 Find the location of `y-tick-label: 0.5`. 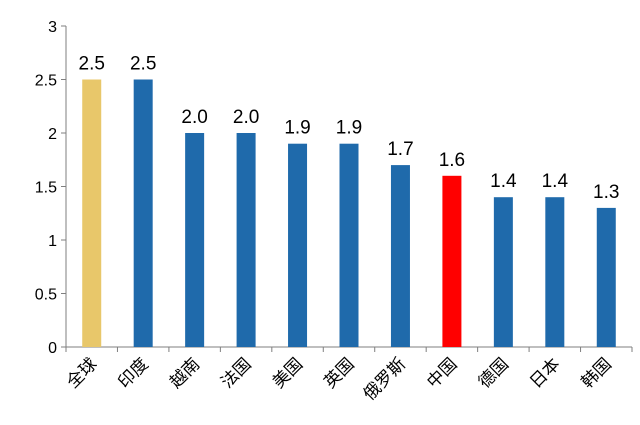

y-tick-label: 0.5 is located at coordinates (46, 295).